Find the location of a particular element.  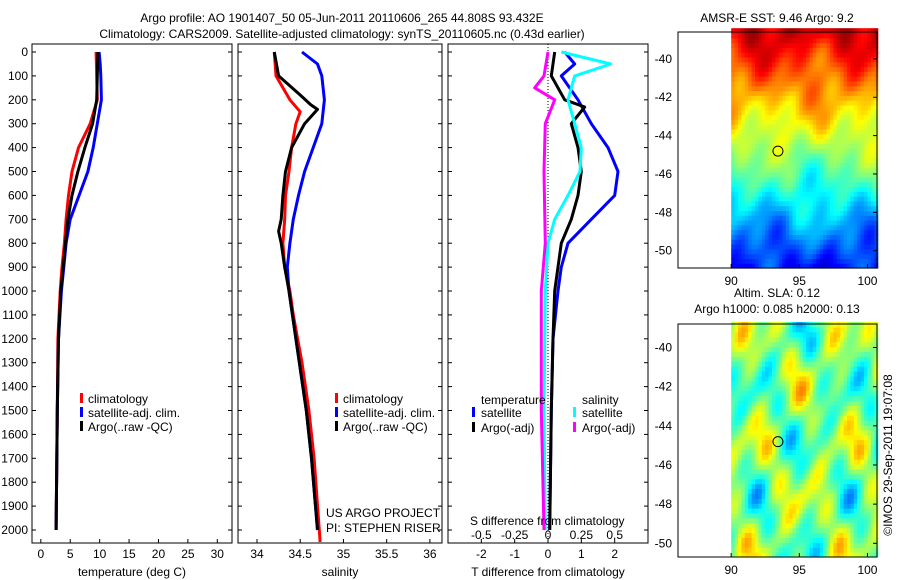

y-tick-label: -40 is located at coordinates (664, 347).